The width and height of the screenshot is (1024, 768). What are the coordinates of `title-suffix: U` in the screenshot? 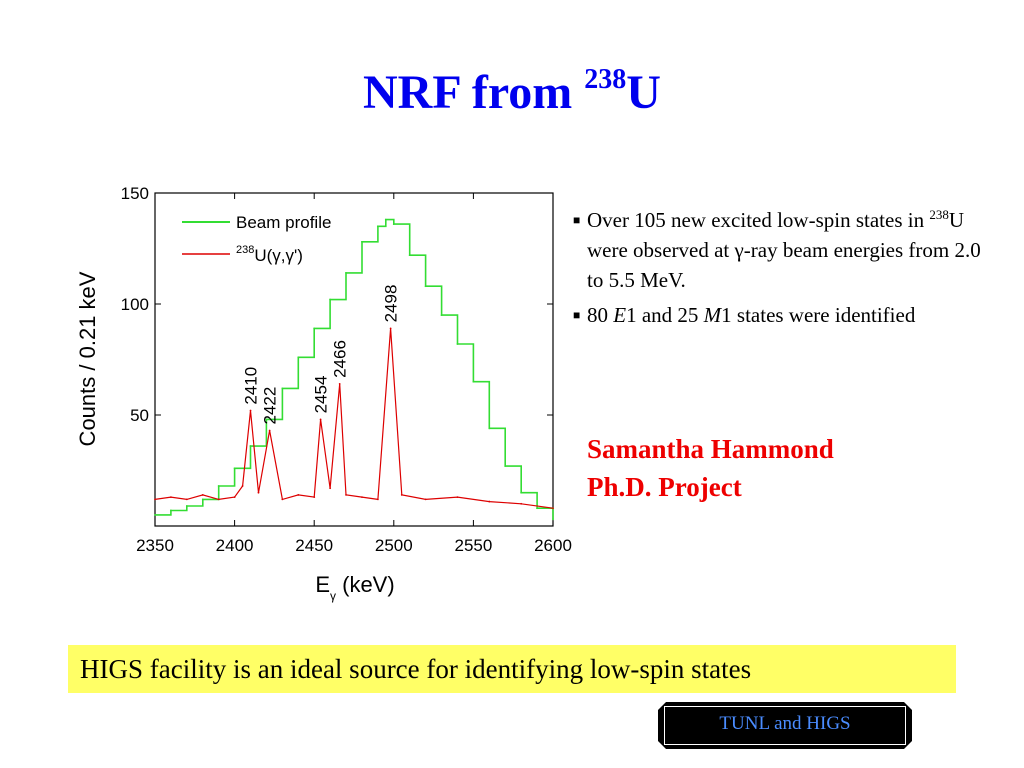 It's located at (643, 92).